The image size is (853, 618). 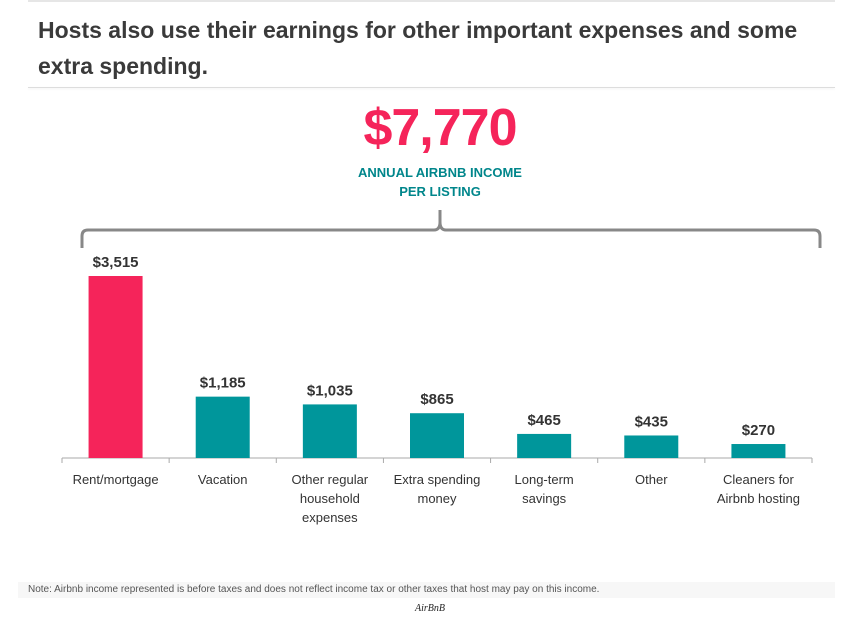 What do you see at coordinates (543, 420) in the screenshot?
I see `data-label: $465` at bounding box center [543, 420].